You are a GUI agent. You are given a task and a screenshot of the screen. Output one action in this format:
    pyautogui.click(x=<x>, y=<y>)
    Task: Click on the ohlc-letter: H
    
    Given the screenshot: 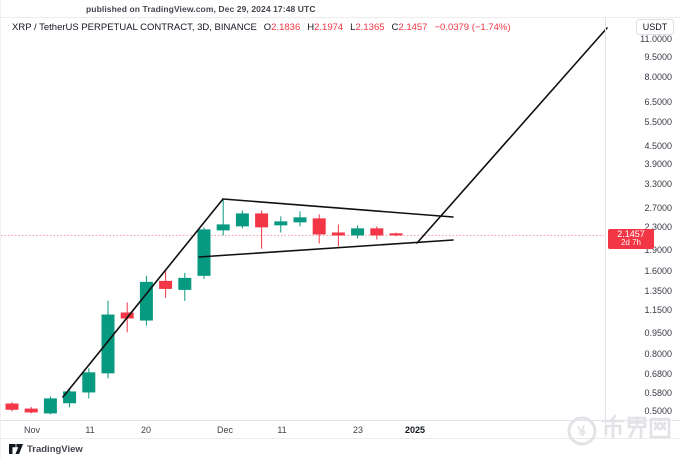 What is the action you would take?
    pyautogui.click(x=311, y=27)
    